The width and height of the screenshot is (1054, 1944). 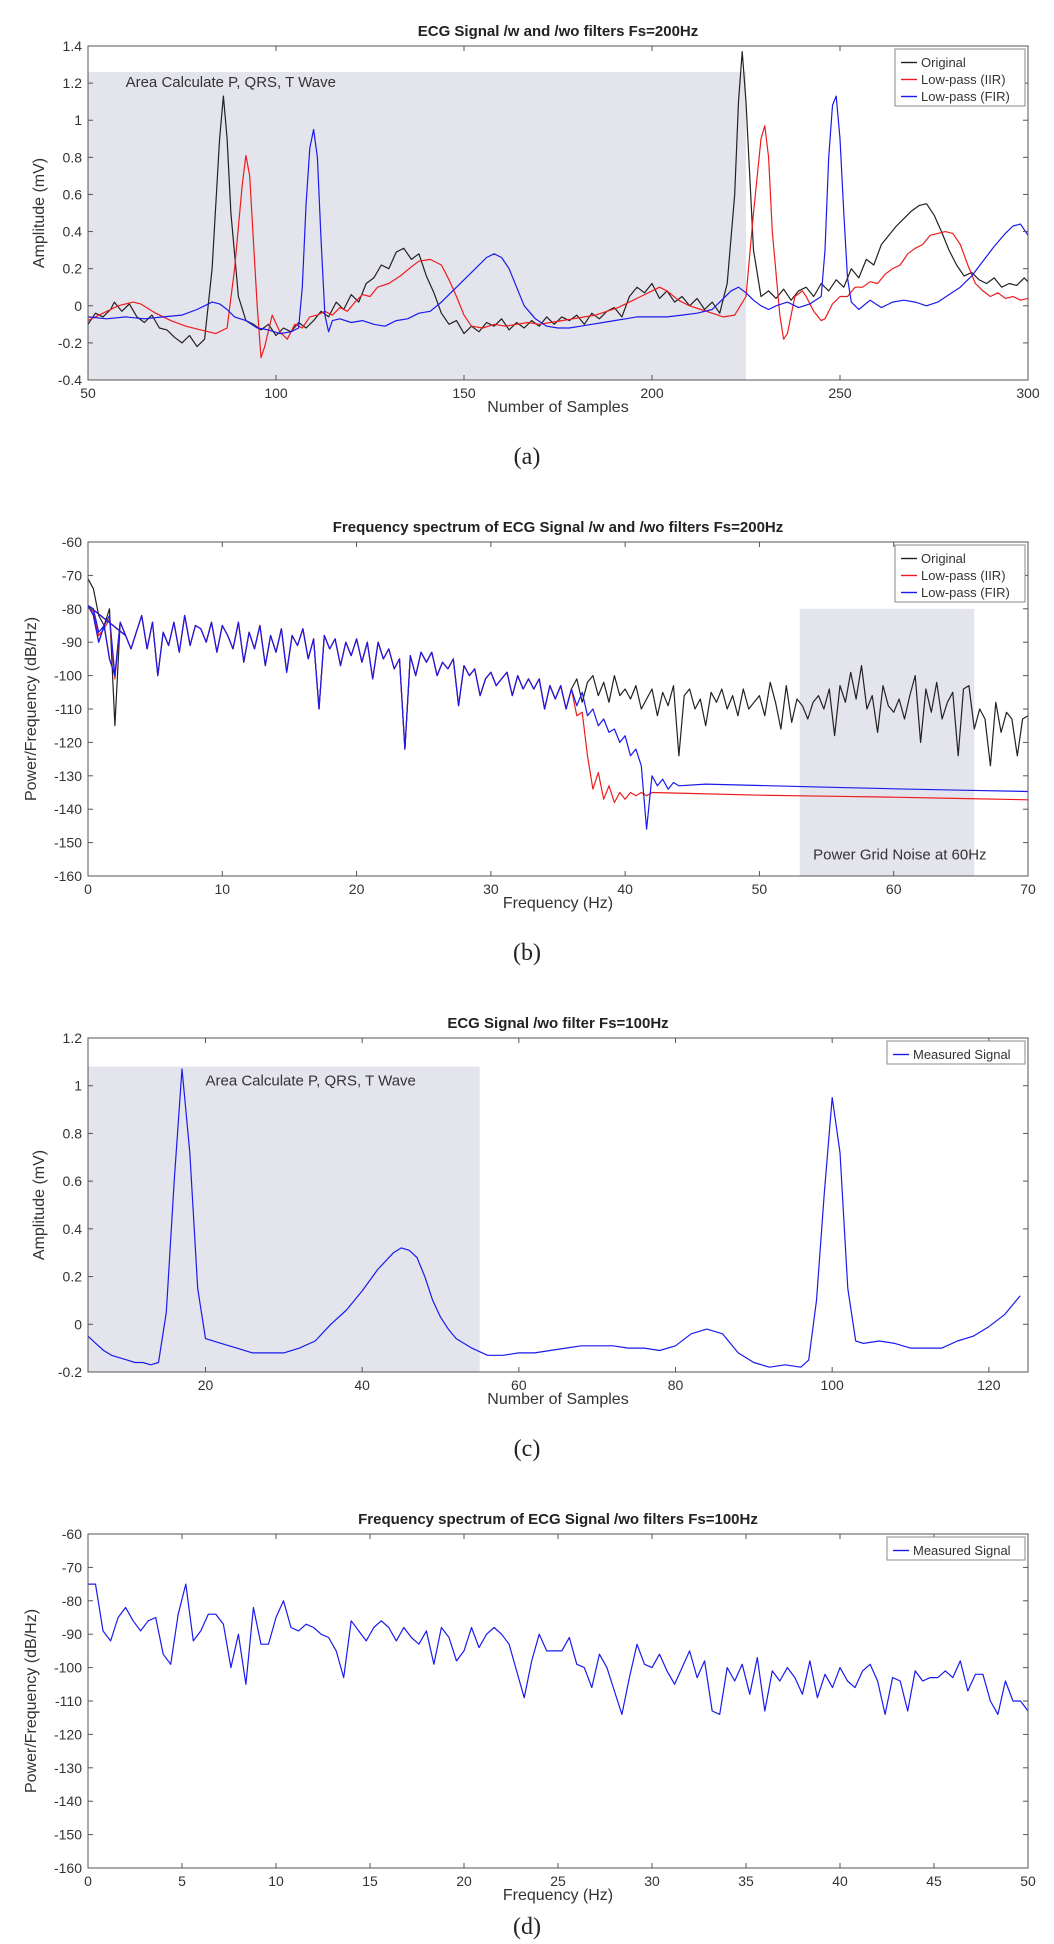 I want to click on x-tick-label: 150, so click(x=464, y=393).